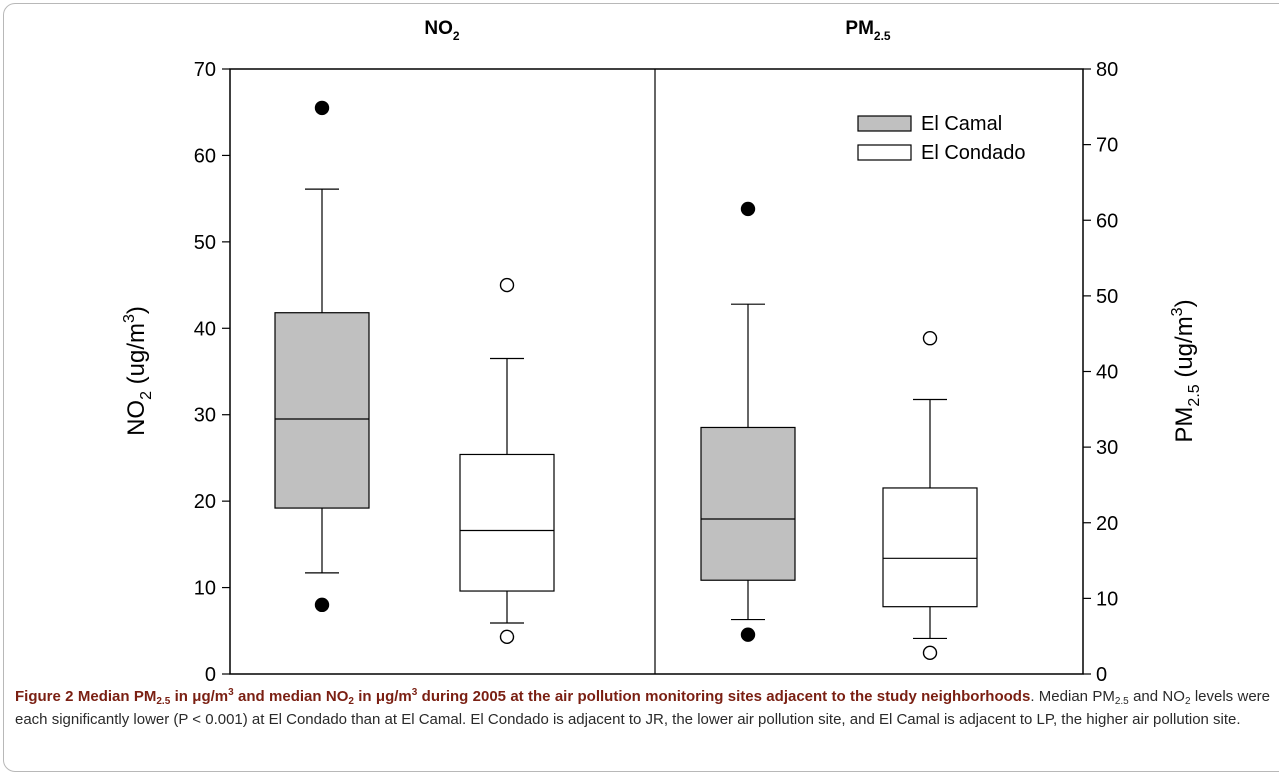  I want to click on right-axis-ticks: 0 10 20 30 40 50 60 70 80, so click(1100, 372).